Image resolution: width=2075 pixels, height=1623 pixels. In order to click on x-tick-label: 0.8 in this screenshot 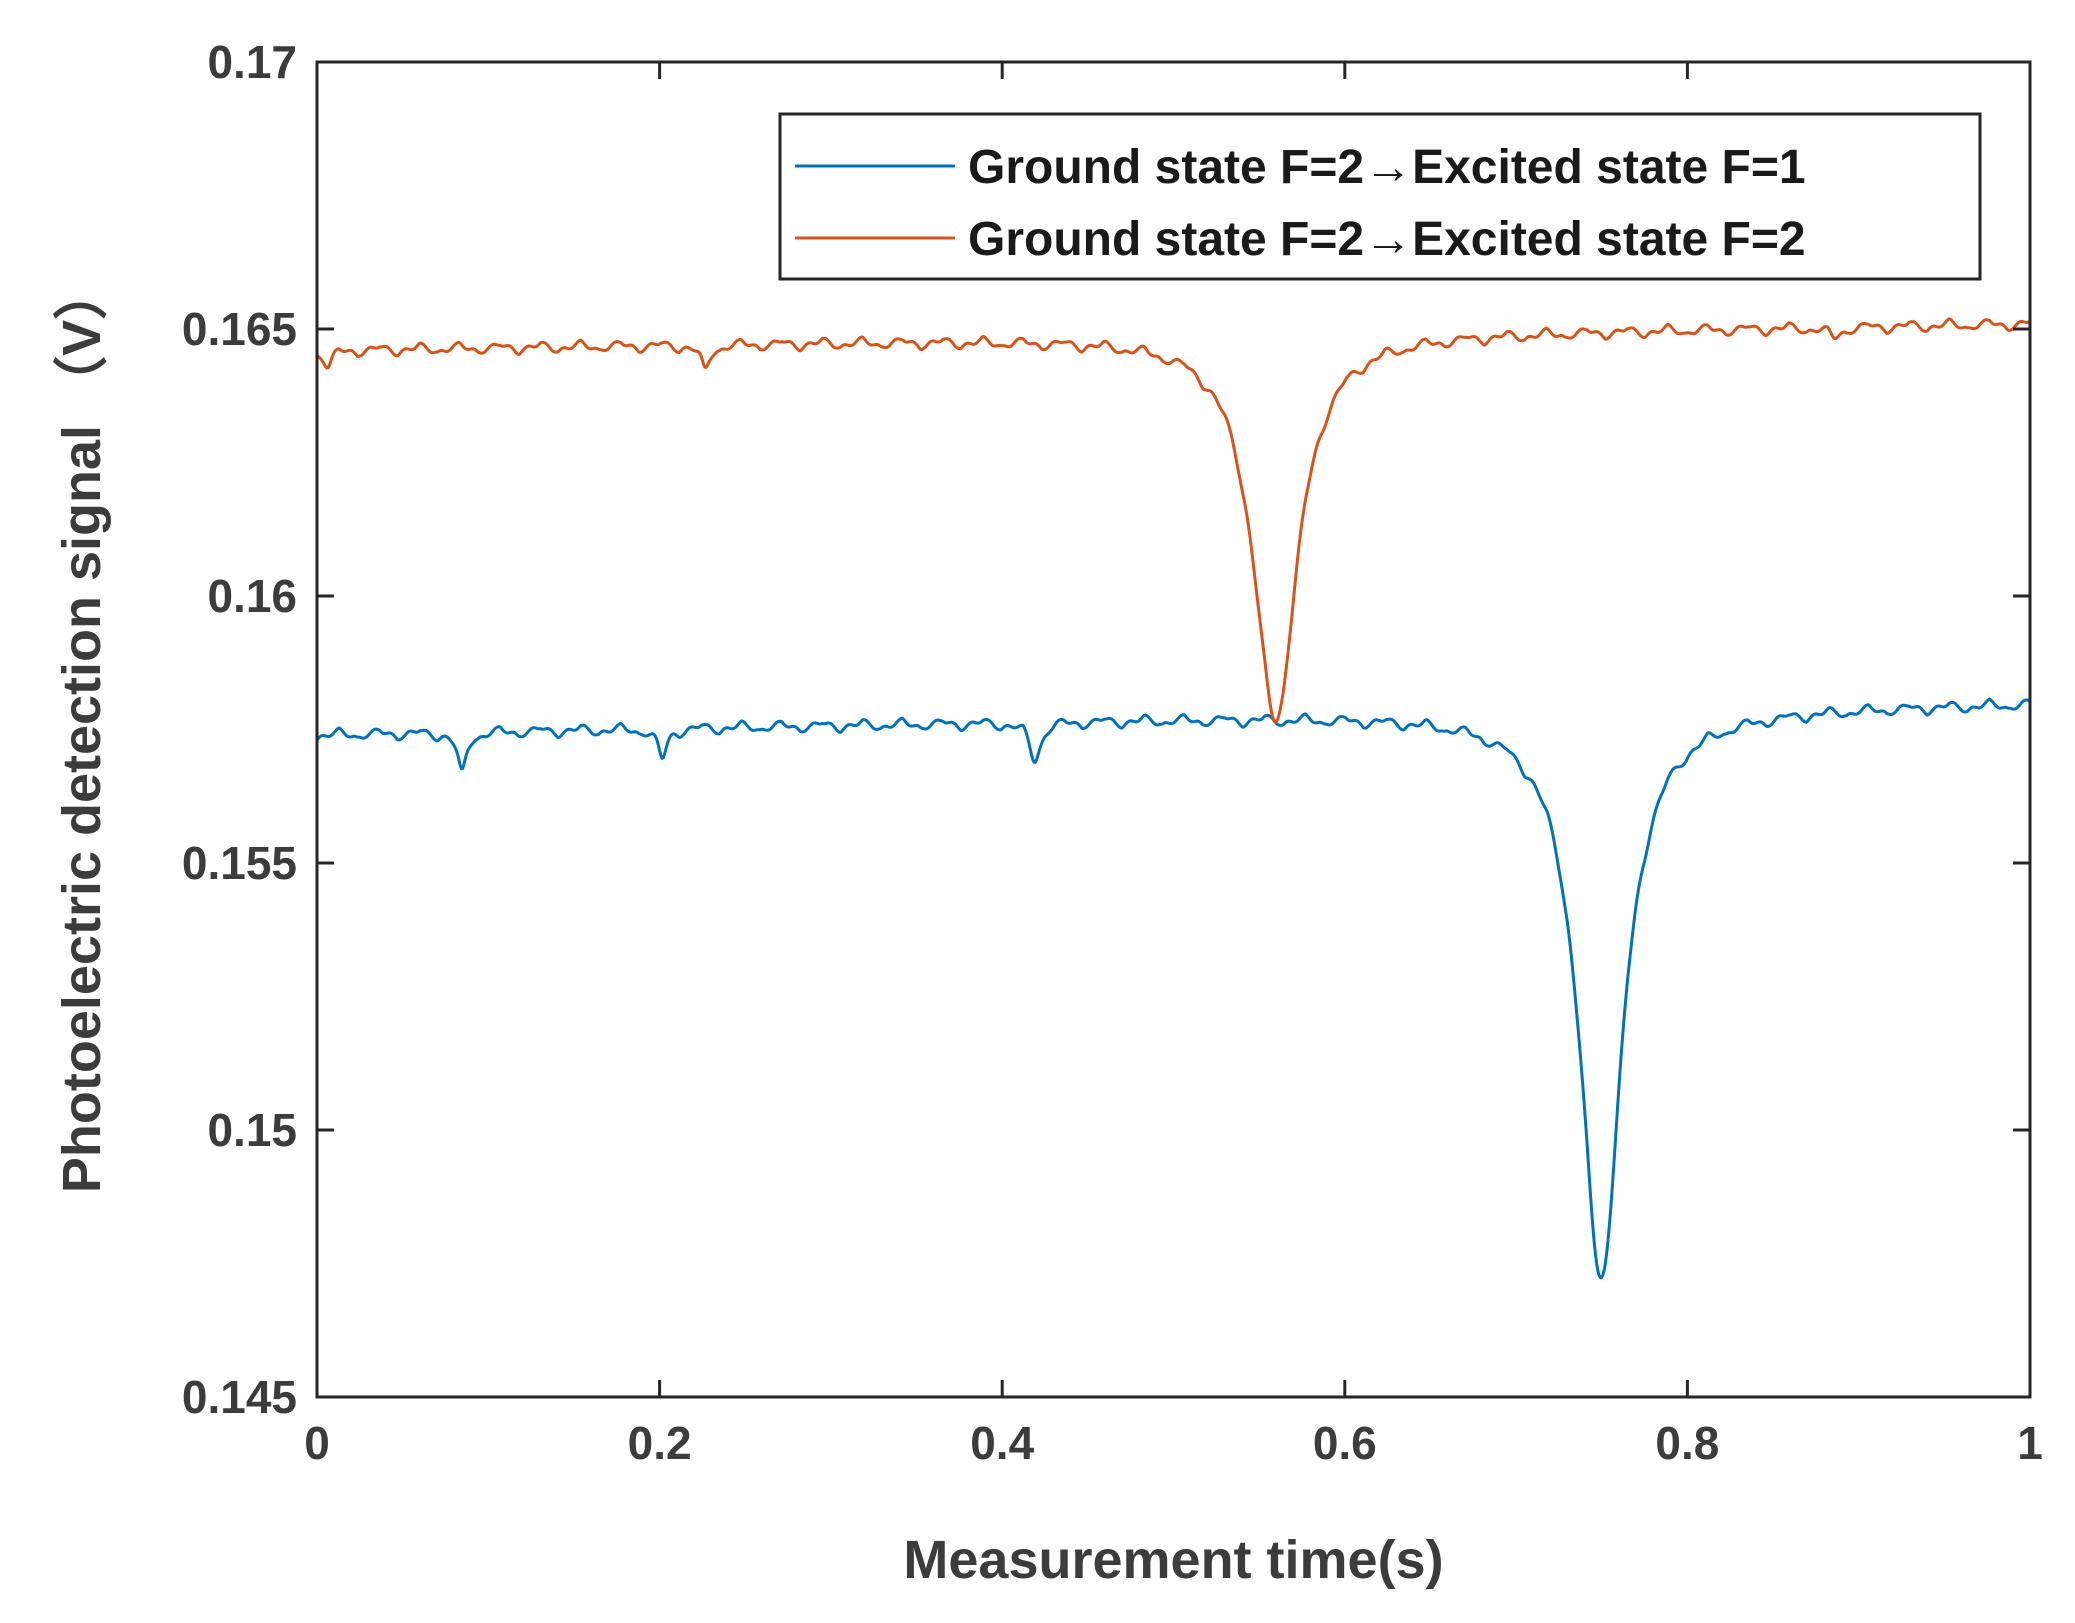, I will do `click(1687, 1443)`.